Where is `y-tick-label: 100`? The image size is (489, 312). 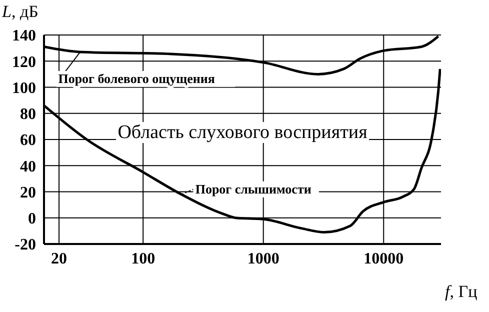
y-tick-label: 100 is located at coordinates (24, 88).